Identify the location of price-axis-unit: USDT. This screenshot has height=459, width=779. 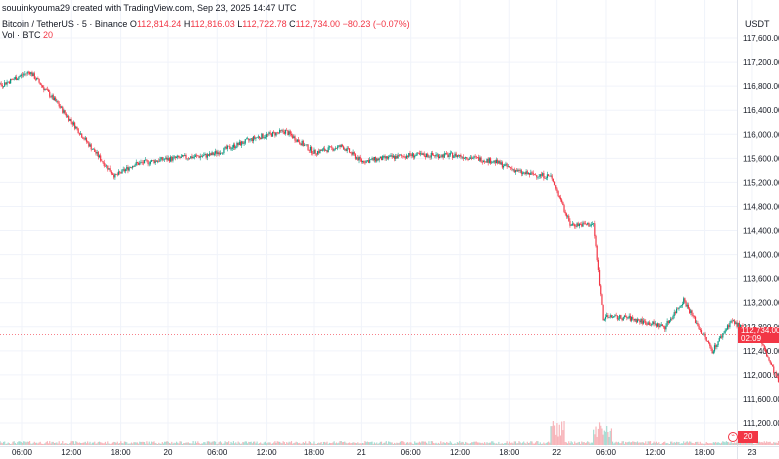
(757, 24).